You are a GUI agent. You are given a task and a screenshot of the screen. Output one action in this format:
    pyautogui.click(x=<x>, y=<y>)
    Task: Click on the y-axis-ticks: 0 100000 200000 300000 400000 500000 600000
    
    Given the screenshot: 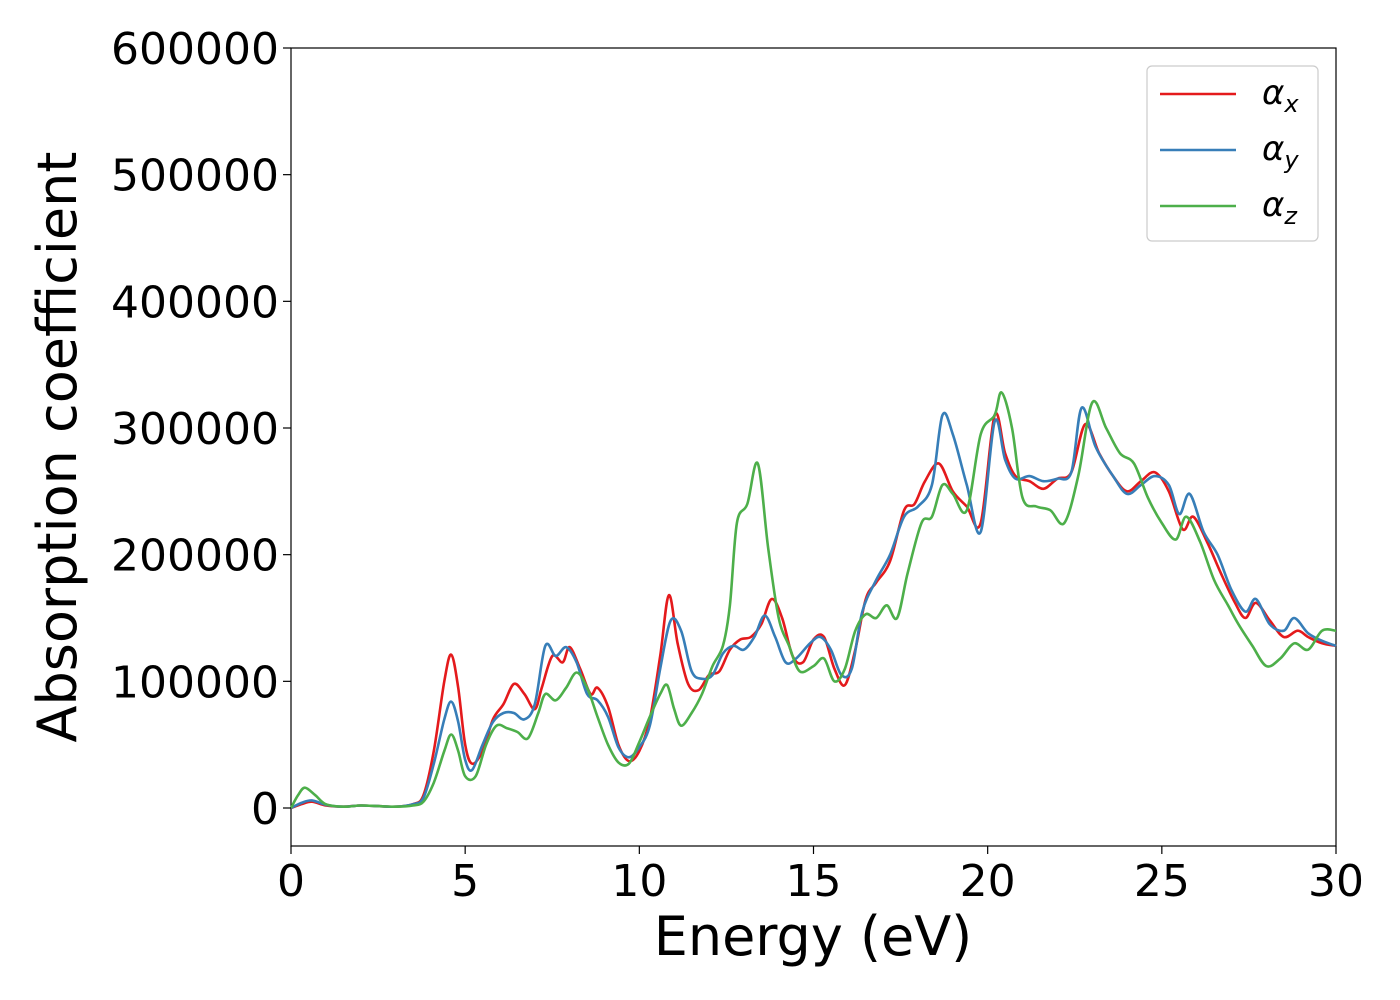 What is the action you would take?
    pyautogui.click(x=201, y=429)
    